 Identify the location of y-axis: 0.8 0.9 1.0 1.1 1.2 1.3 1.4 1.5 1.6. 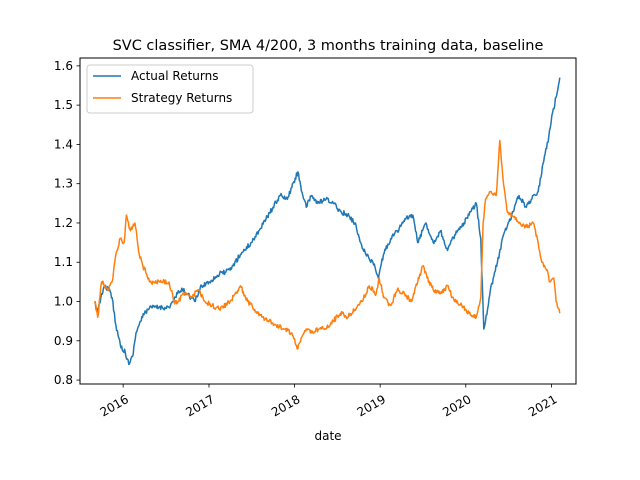
(67, 223).